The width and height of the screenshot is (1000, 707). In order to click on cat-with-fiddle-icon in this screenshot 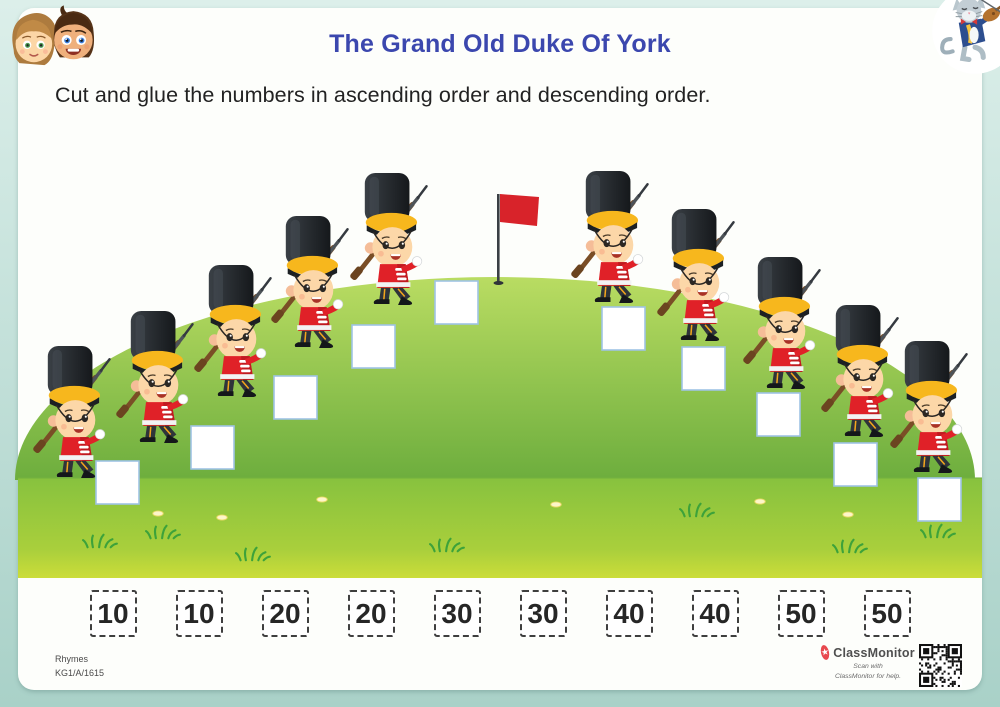, I will do `click(966, 37)`.